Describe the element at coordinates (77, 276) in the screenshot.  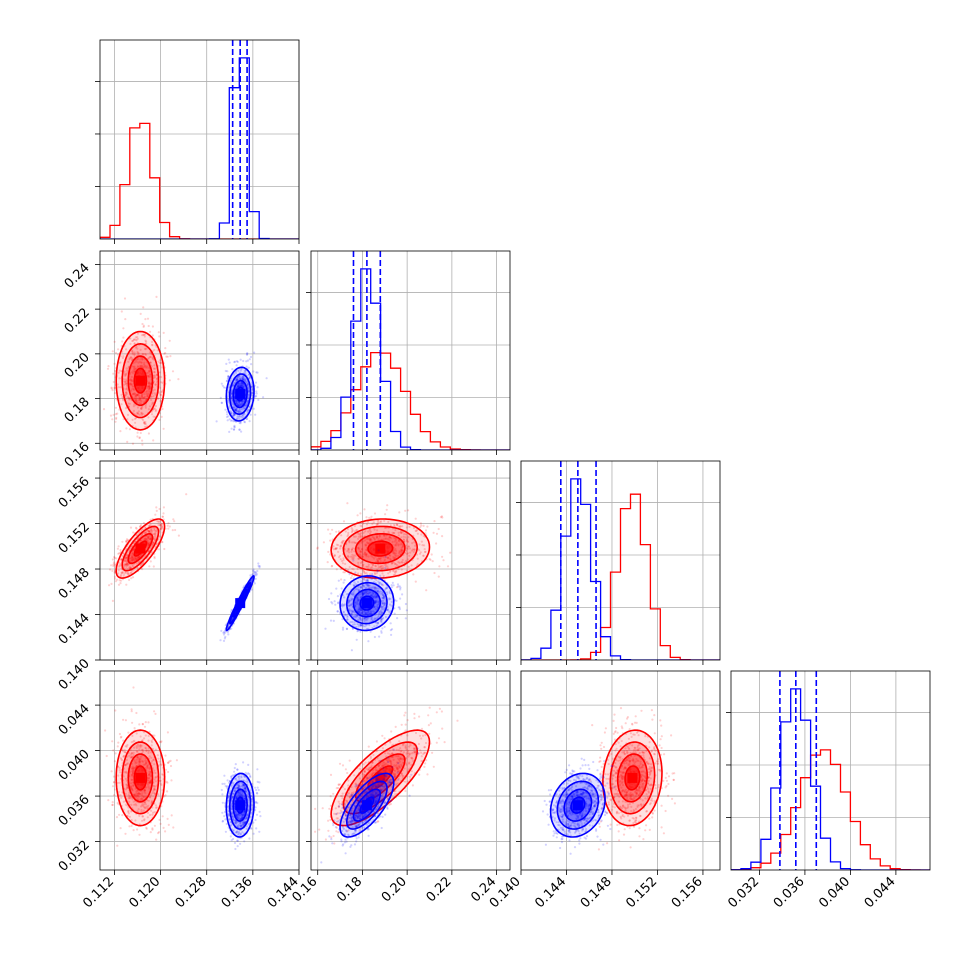
I see `y-tick-label: 0.24` at that location.